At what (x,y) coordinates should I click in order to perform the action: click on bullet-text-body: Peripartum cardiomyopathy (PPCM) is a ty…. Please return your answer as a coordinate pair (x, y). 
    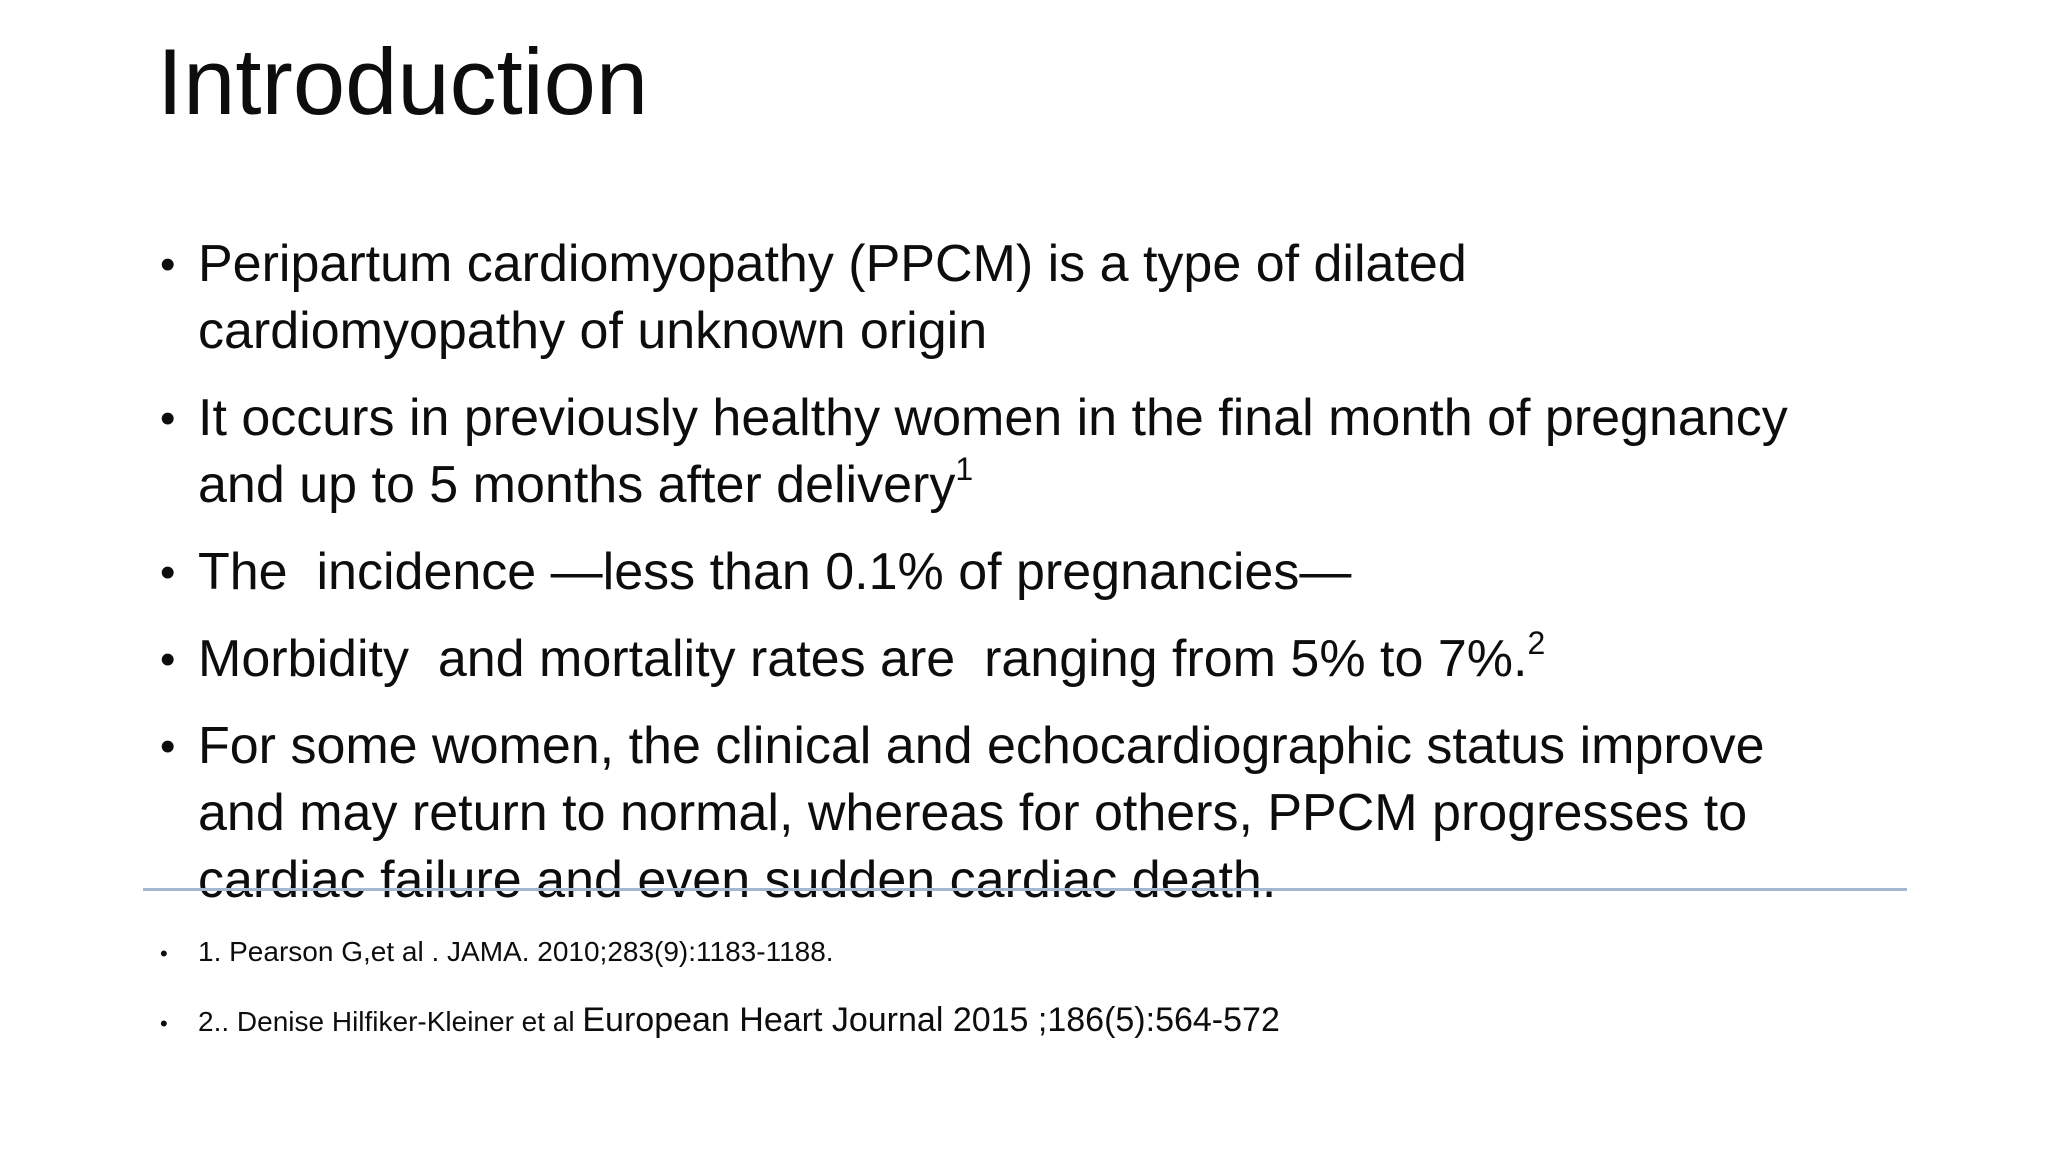
    Looking at the image, I should click on (832, 297).